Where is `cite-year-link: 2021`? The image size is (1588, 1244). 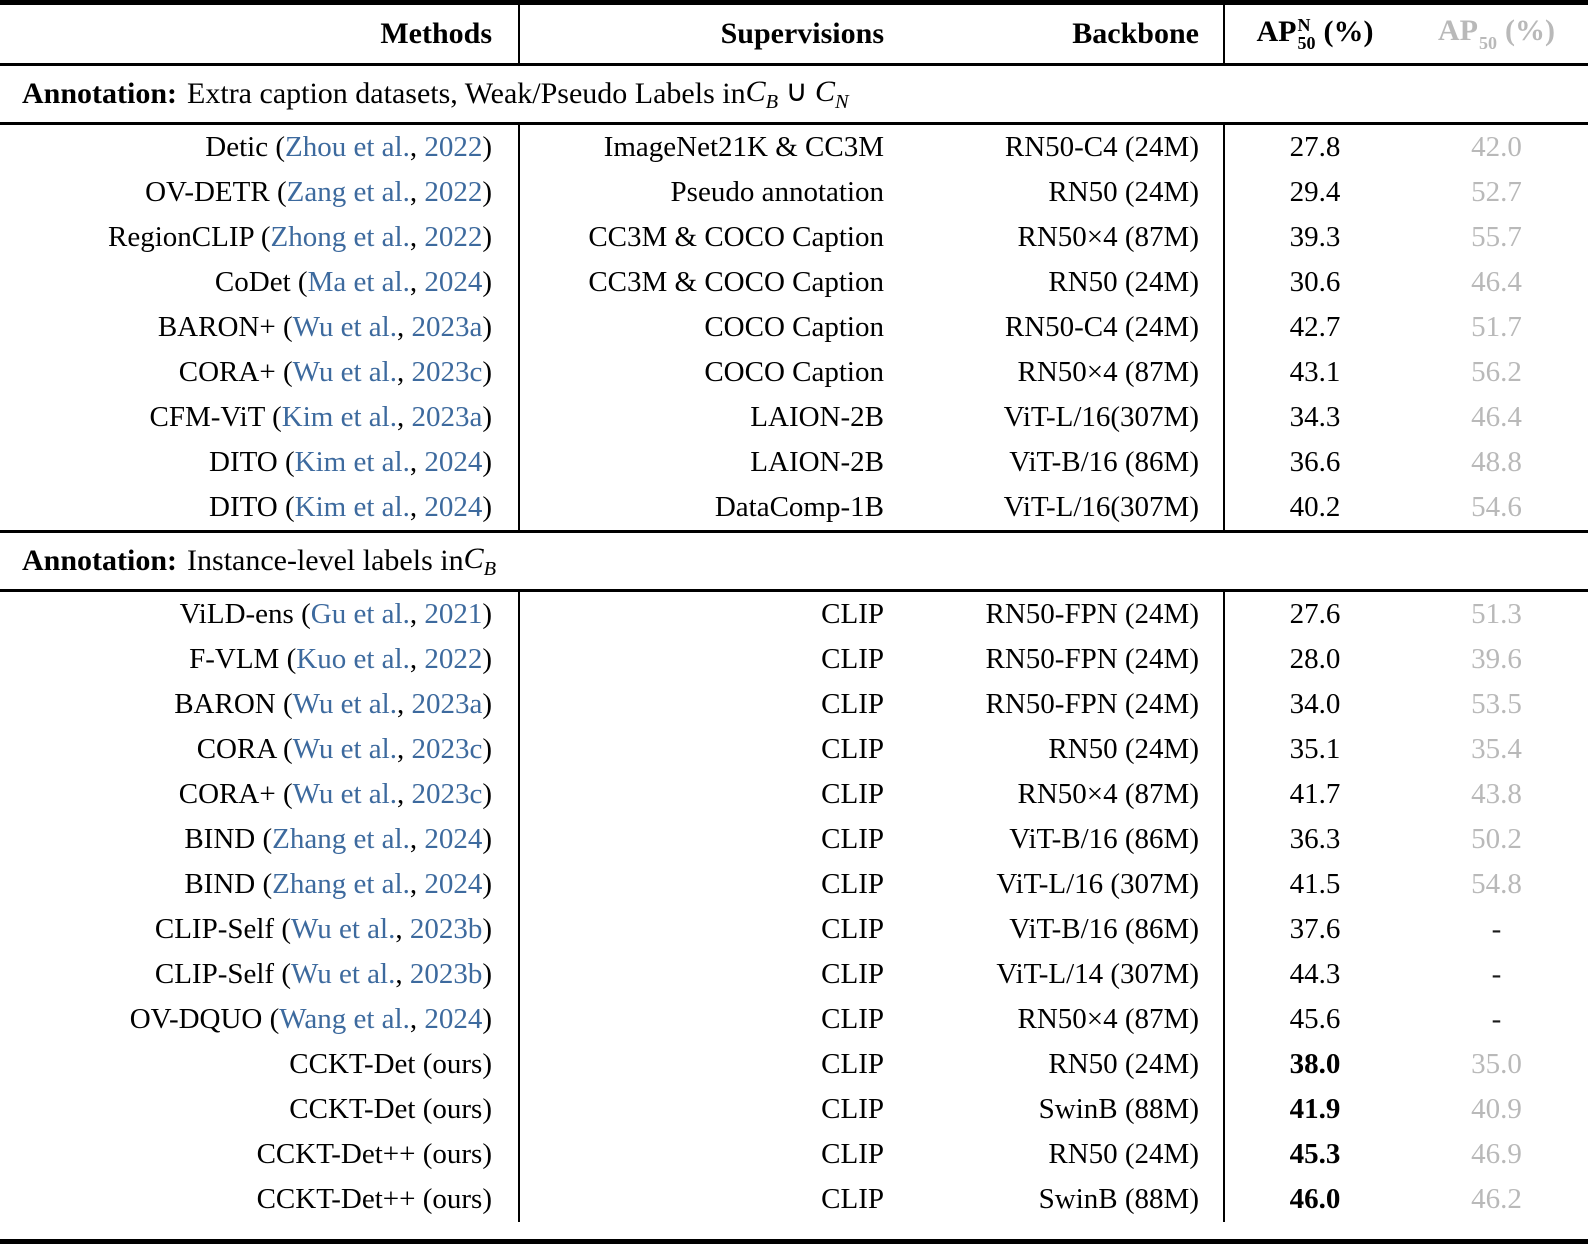 cite-year-link: 2021 is located at coordinates (453, 614).